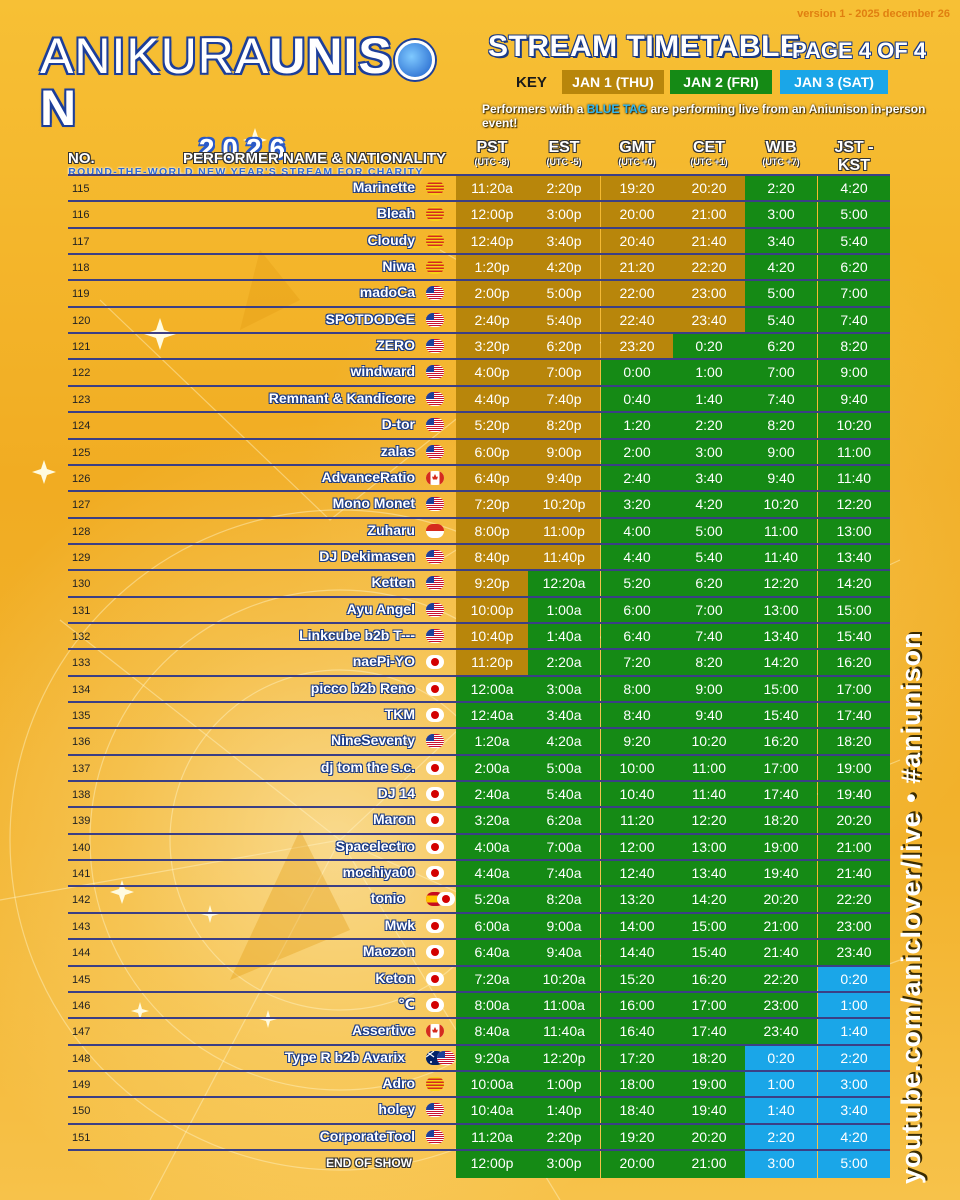 Image resolution: width=960 pixels, height=1200 pixels. I want to click on time-cell: 6:00a, so click(492, 927).